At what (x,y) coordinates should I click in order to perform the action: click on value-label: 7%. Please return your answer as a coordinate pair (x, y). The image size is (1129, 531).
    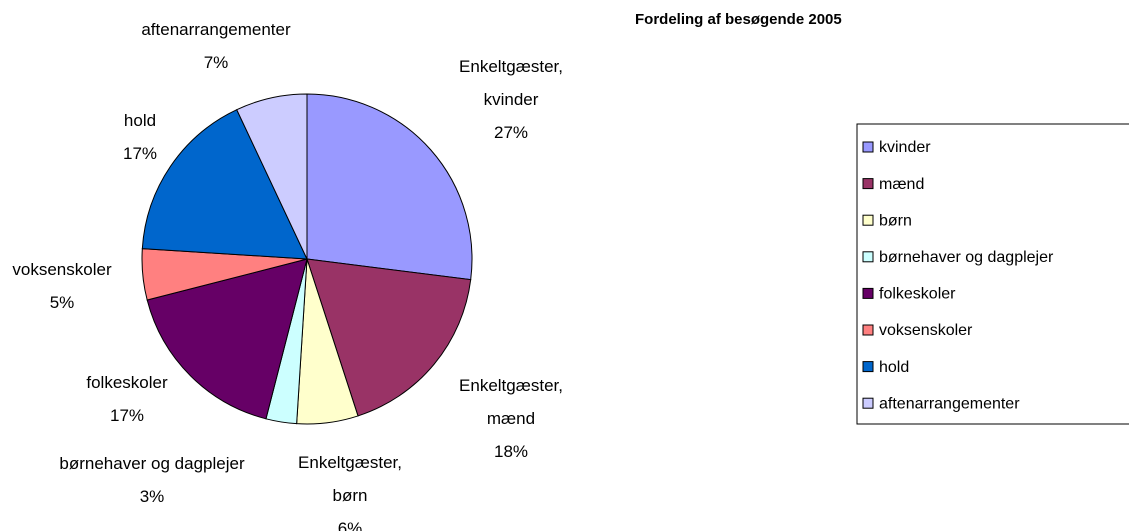
    Looking at the image, I should click on (216, 62).